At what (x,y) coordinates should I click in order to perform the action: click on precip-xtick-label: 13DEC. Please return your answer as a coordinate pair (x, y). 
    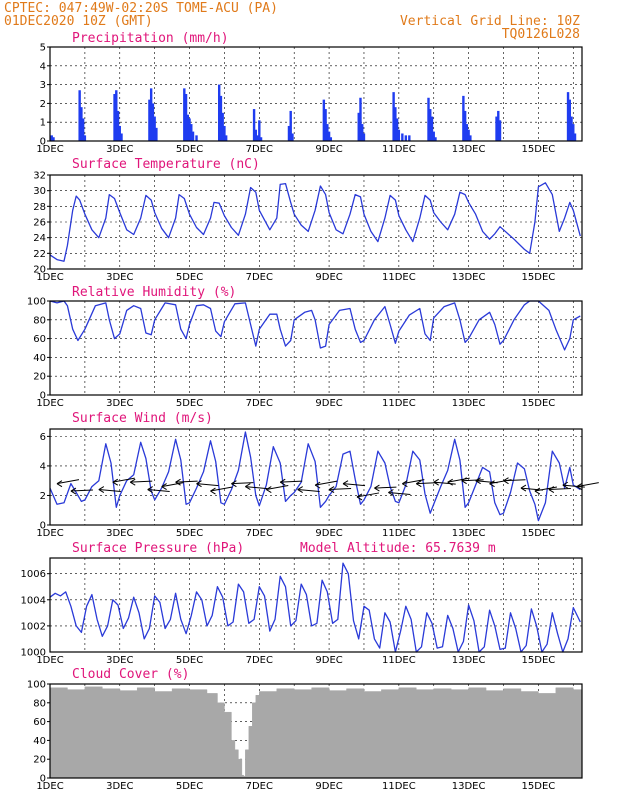
    Looking at the image, I should click on (469, 149).